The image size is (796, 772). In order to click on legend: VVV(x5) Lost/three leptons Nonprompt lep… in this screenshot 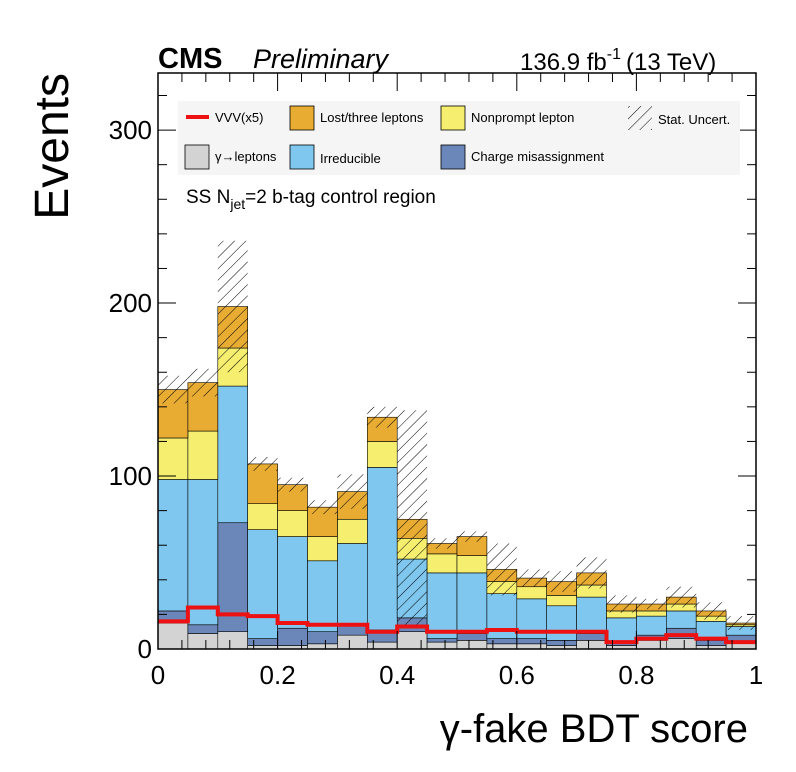, I will do `click(459, 138)`.